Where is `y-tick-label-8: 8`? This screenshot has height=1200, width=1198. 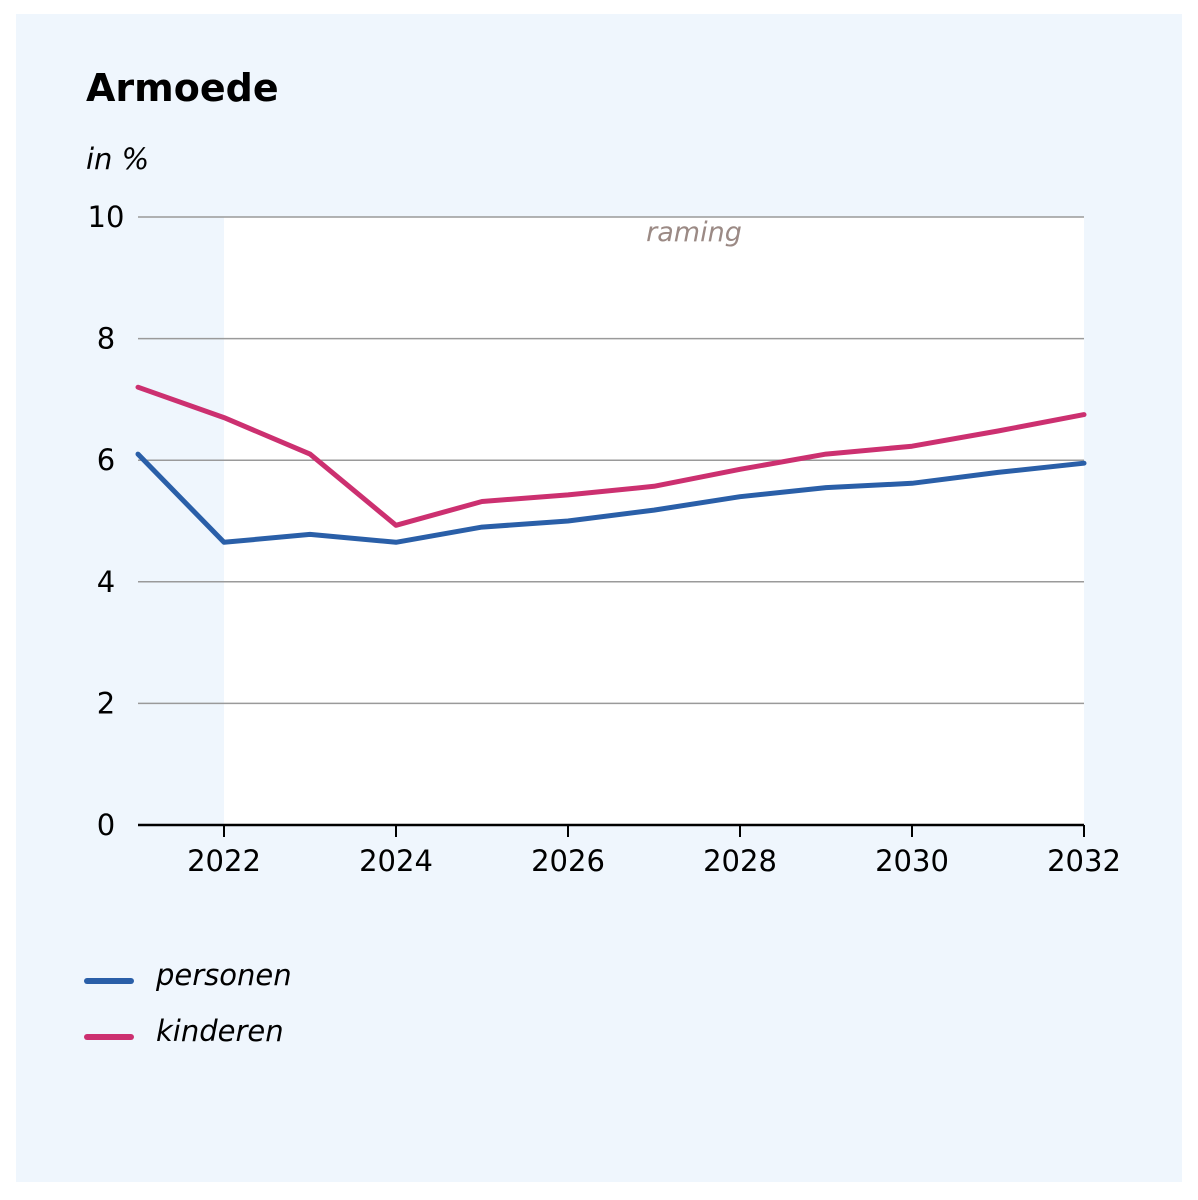
y-tick-label-8: 8 is located at coordinates (106, 339).